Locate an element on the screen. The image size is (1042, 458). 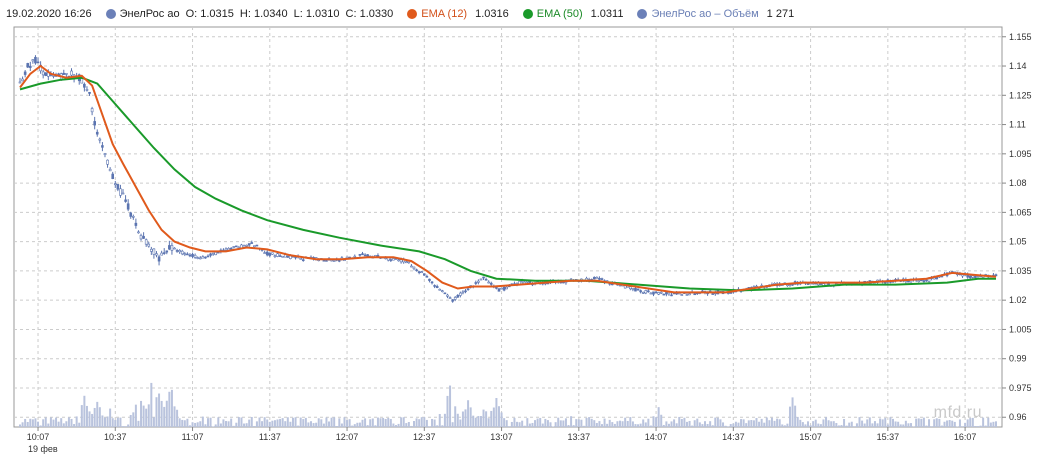
volume-label: ЭнелРос ао – Объём is located at coordinates (705, 14).